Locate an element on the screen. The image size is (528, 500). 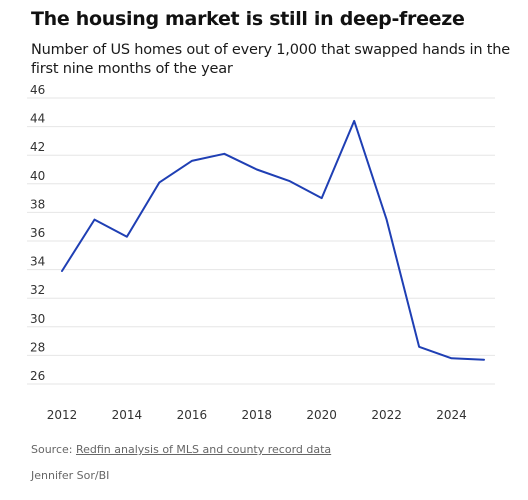
y-tick-label-28: 28 is located at coordinates (37, 347).